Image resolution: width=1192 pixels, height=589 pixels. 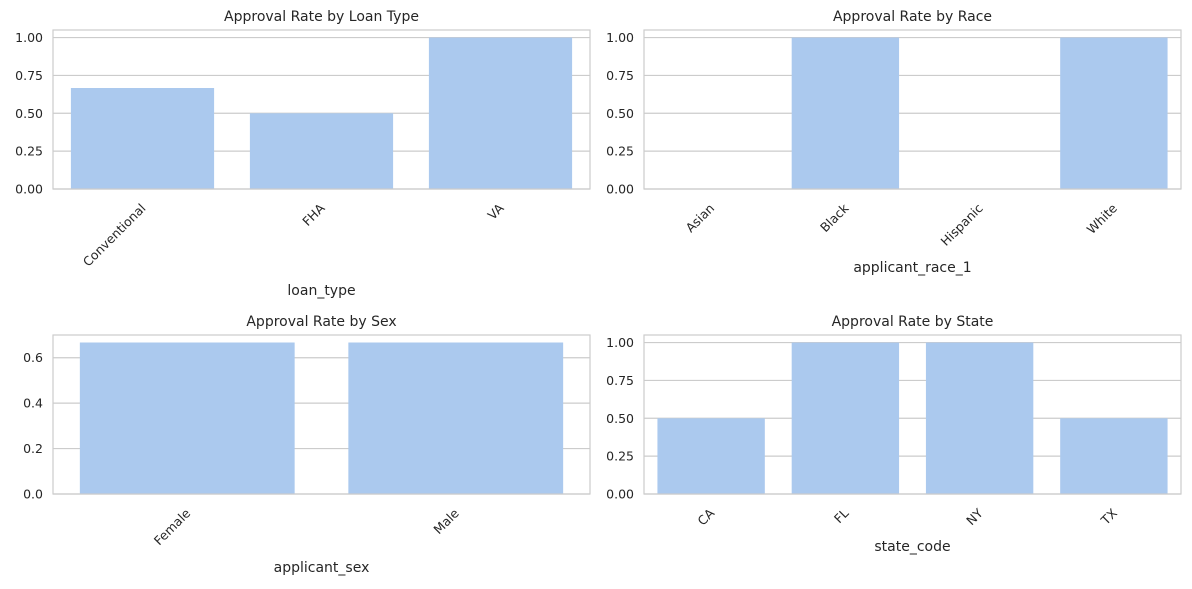 I want to click on bar-male, so click(x=456, y=418).